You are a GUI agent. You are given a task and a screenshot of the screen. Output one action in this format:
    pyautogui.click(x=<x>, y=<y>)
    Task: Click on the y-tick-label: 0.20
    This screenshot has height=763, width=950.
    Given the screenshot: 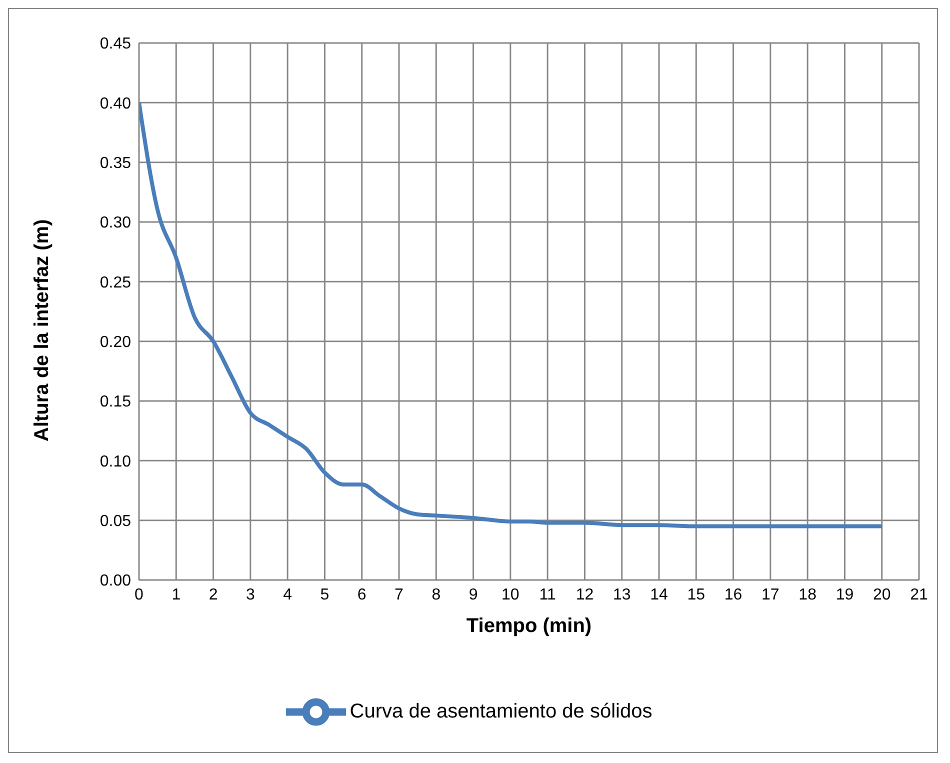 What is the action you would take?
    pyautogui.click(x=116, y=343)
    